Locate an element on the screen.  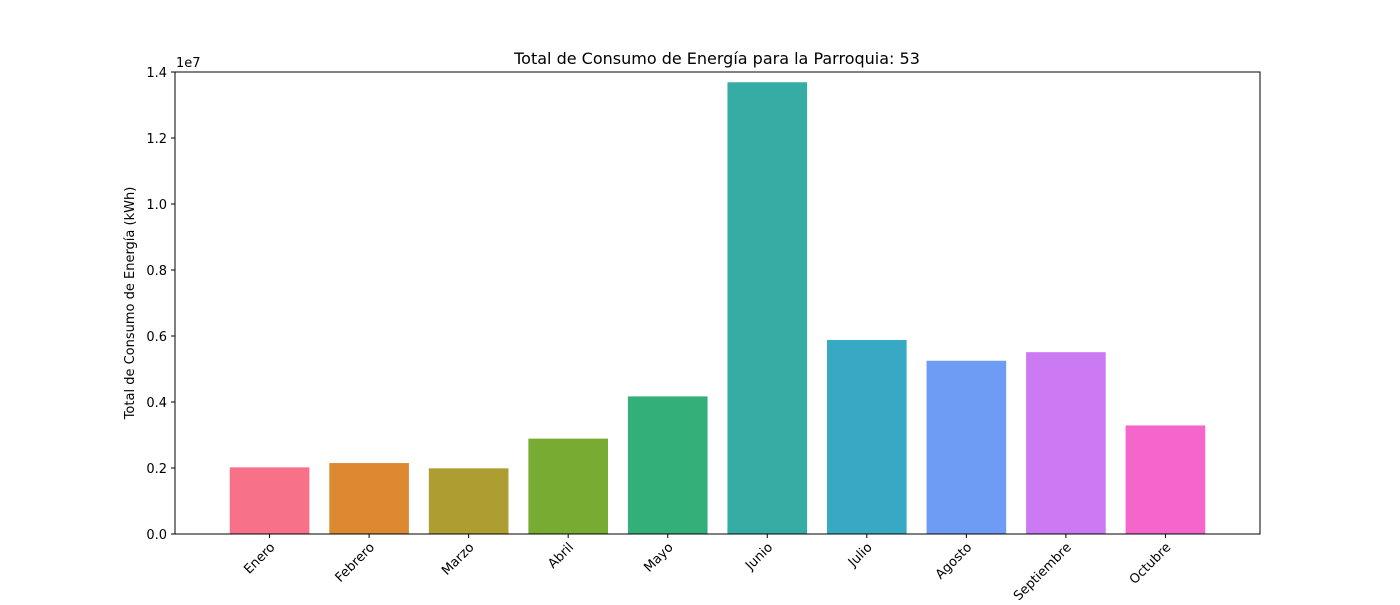
x-tick-label: Marzo is located at coordinates (458, 559).